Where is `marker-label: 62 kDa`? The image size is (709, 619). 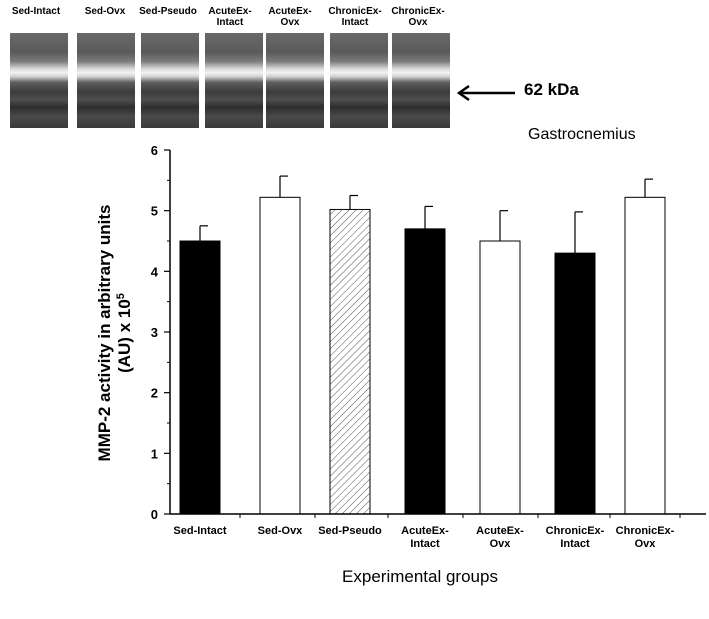 marker-label: 62 kDa is located at coordinates (551, 89).